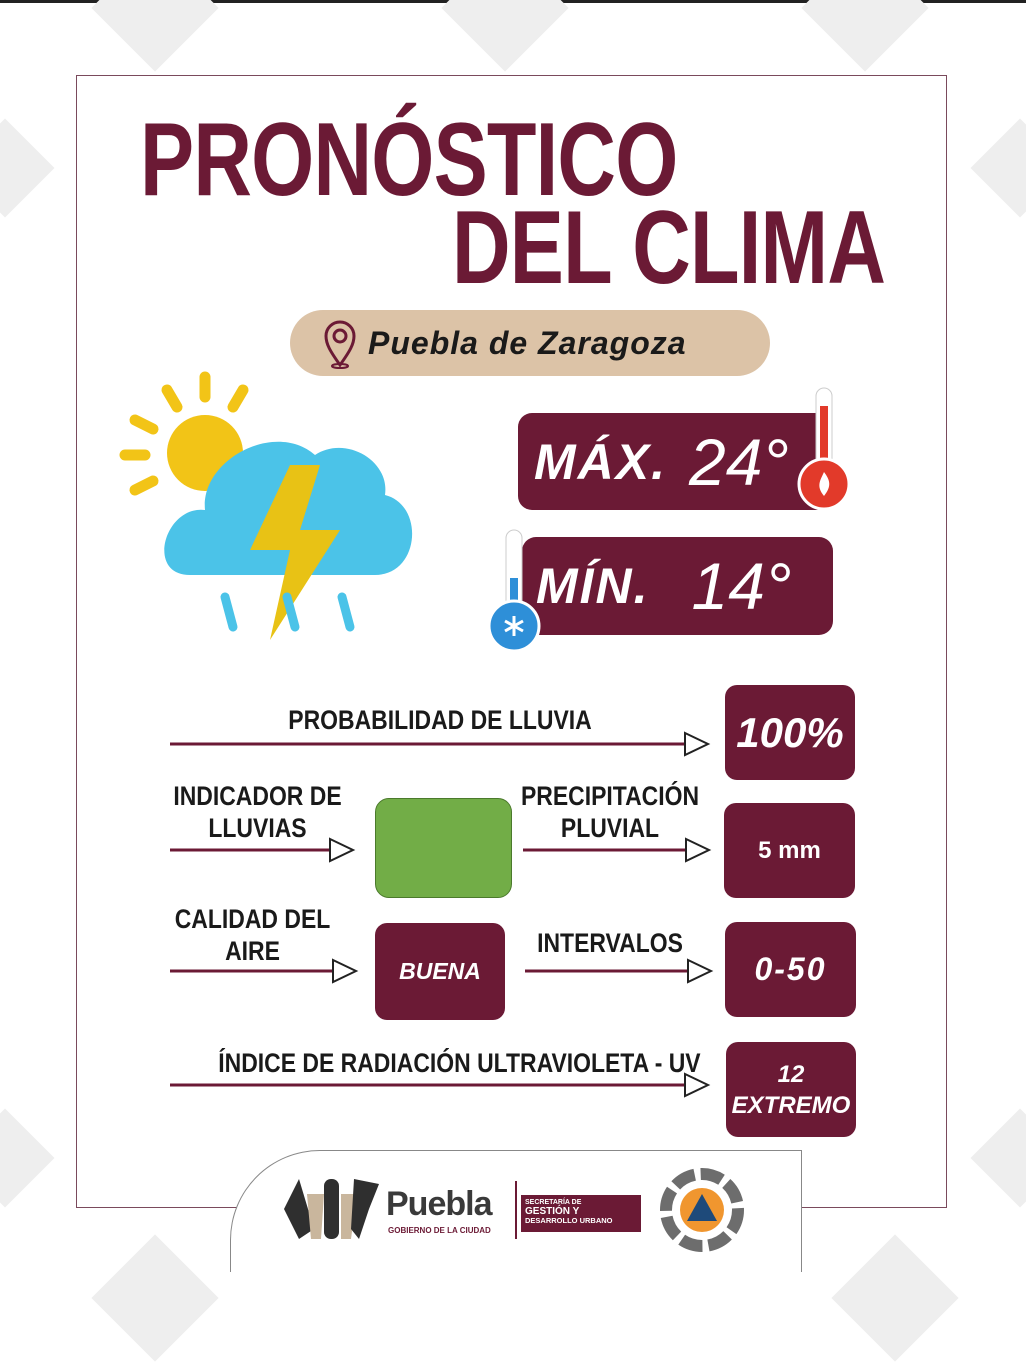 Image resolution: width=1026 pixels, height=1362 pixels. I want to click on max-value: 24°, so click(739, 461).